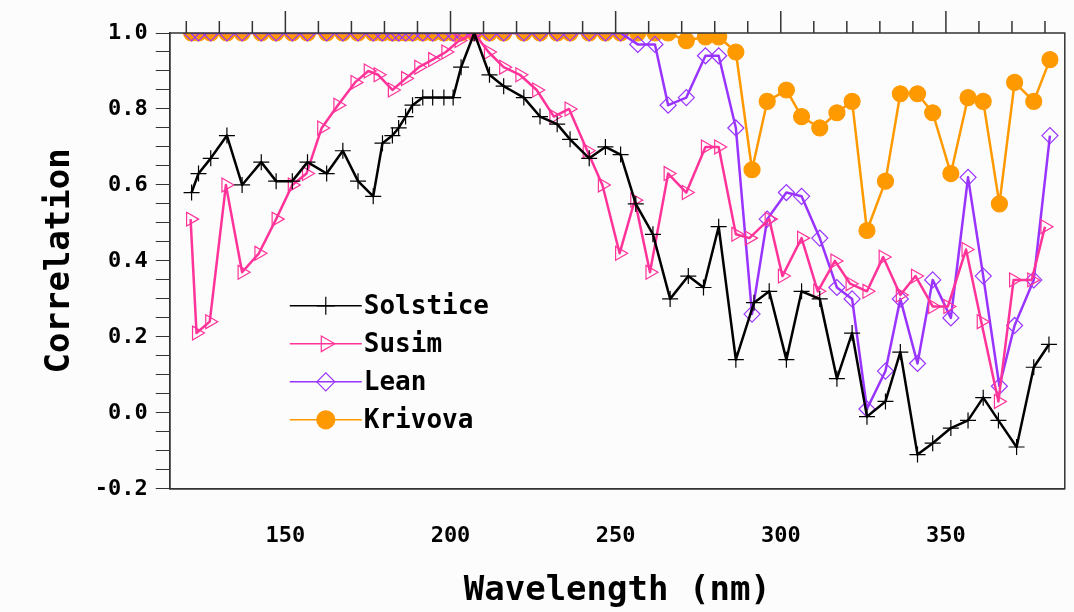  What do you see at coordinates (285, 534) in the screenshot?
I see `x-tick-label: 150` at bounding box center [285, 534].